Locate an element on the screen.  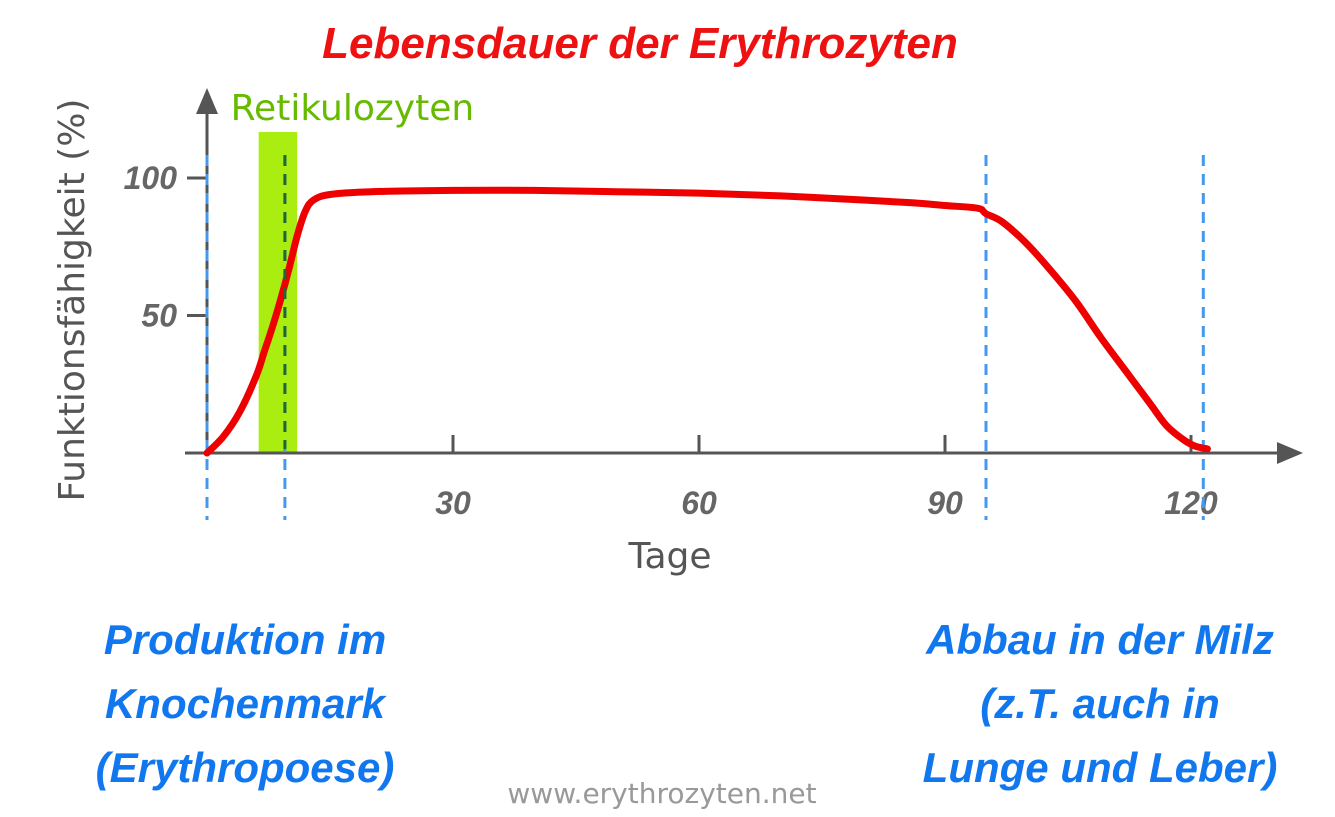
note-production-line-3: (Erythropoese) is located at coordinates (245, 767).